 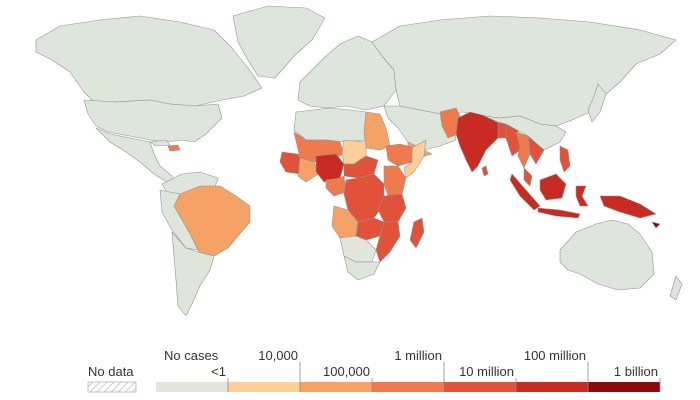 What do you see at coordinates (179, 220) in the screenshot?
I see `country-peru-bolivia` at bounding box center [179, 220].